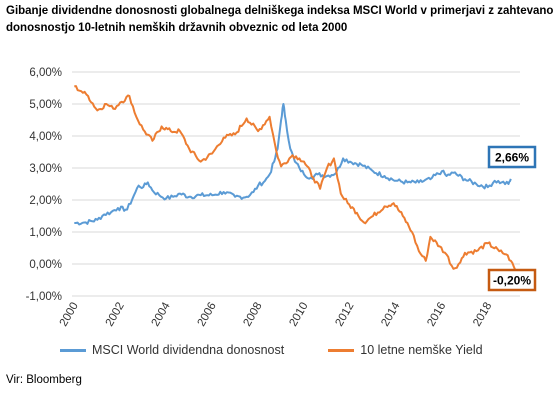 The image size is (560, 400). I want to click on x-tick-label-9: 2018, so click(482, 315).